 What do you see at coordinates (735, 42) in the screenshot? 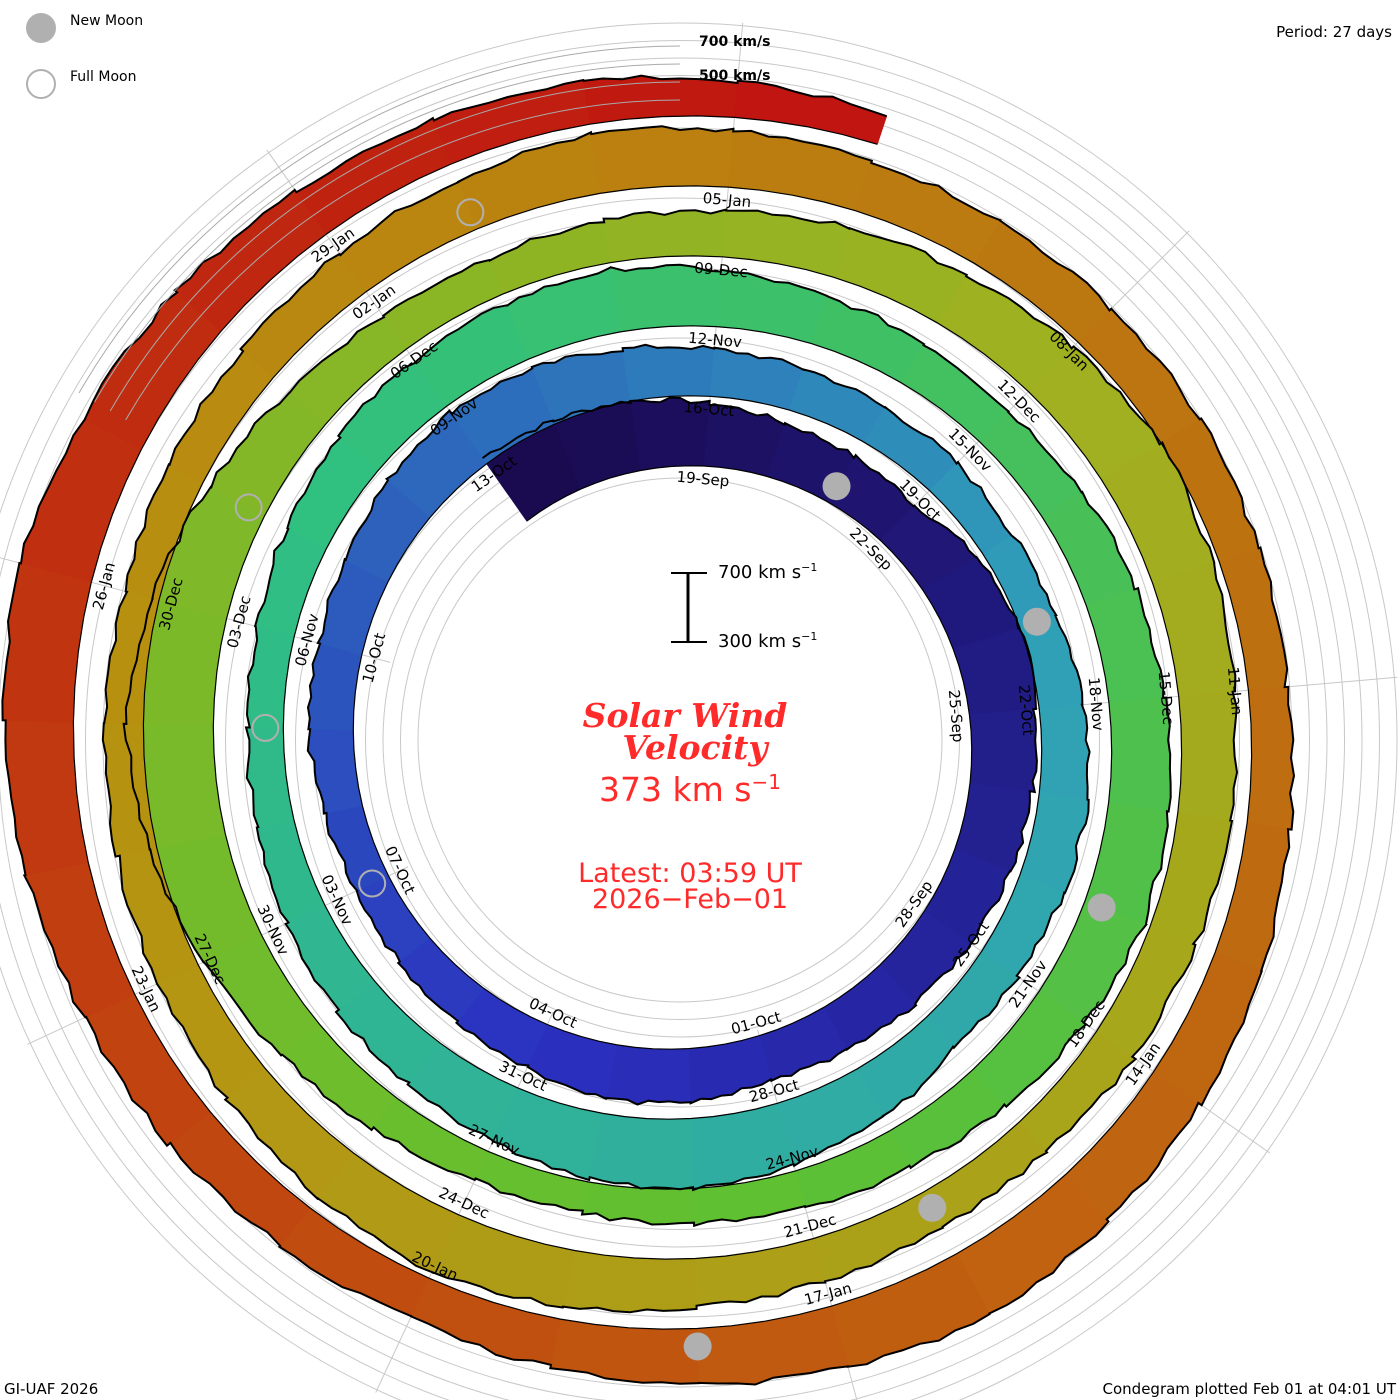
I see `scale-700-label: 700 km/s` at bounding box center [735, 42].